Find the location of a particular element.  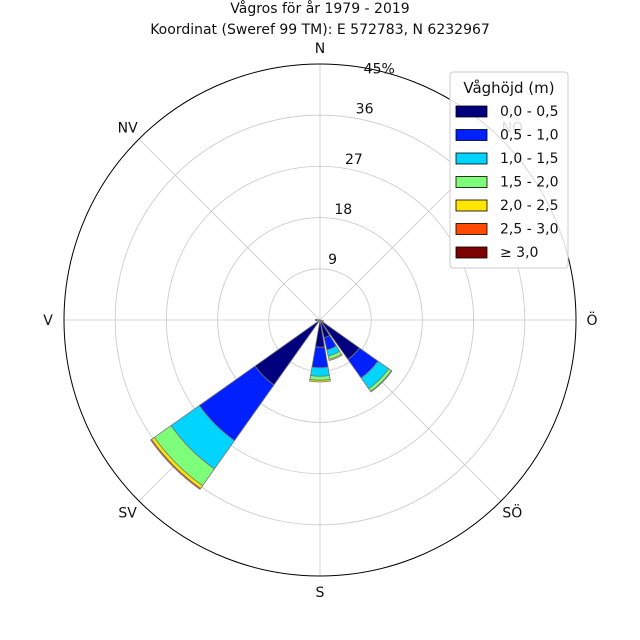

legend-label: ≥ 3,0 is located at coordinates (519, 253).